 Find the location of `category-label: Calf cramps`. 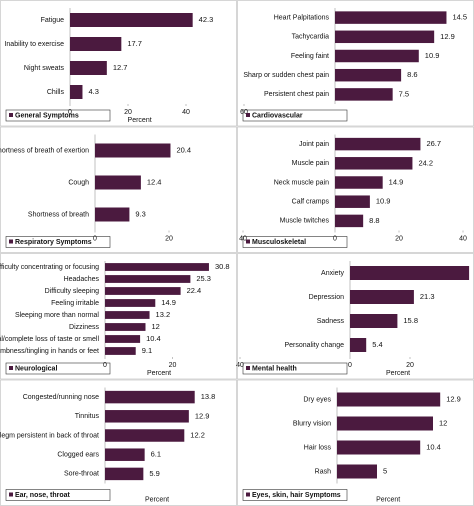

category-label: Calf cramps is located at coordinates (311, 202).